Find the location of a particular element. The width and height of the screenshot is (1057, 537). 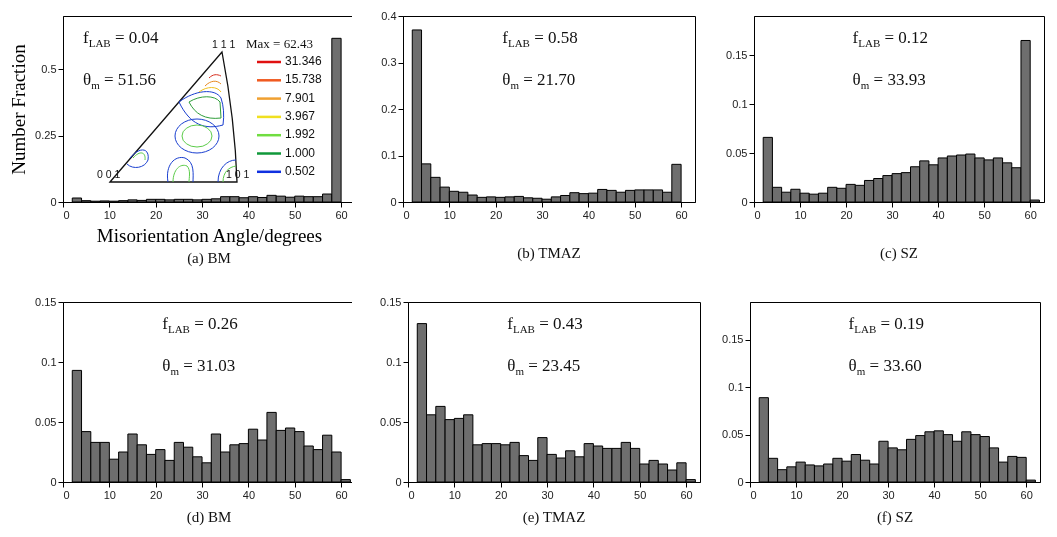

text: (a) BM is located at coordinates (209, 258).